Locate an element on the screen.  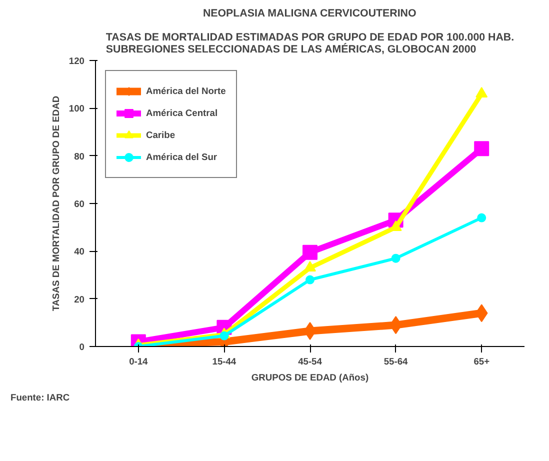
x-tick-label: 0-14 is located at coordinates (139, 361).